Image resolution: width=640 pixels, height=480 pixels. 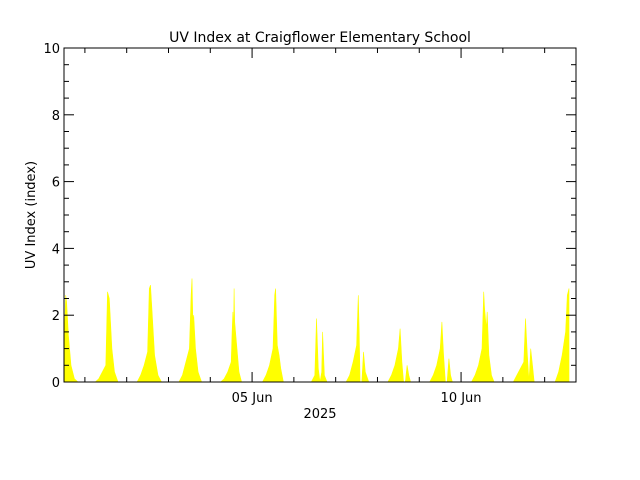 I want to click on x-axis-label: 2025, so click(x=319, y=414).